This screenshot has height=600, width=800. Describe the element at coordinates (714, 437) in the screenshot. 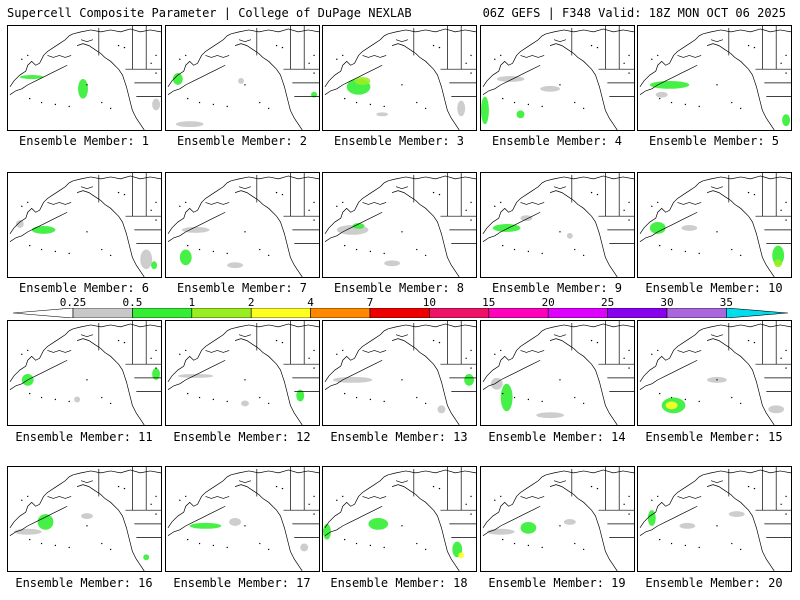

I see `ensemble-member-label: Ensemble Member: 15` at that location.